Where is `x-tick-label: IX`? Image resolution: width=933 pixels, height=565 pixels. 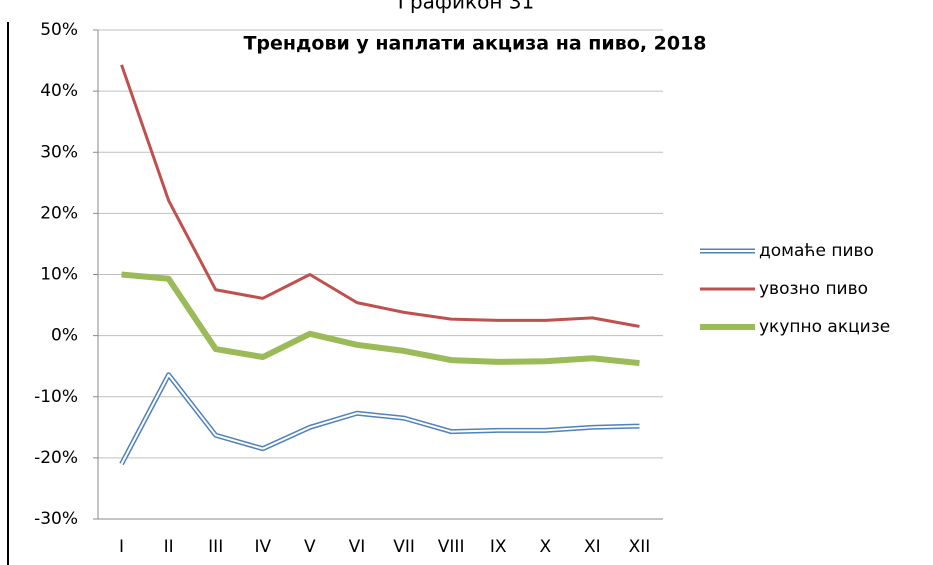
x-tick-label: IX is located at coordinates (498, 547).